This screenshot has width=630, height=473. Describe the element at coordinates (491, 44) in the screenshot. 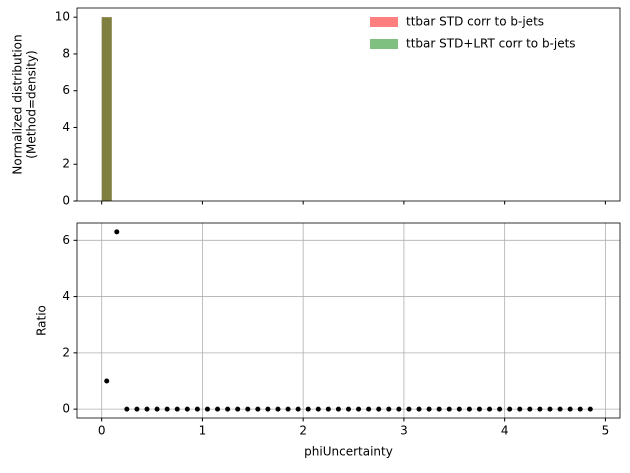

I see `legend-label: ttbar STD+LRT corr to b-jets` at that location.